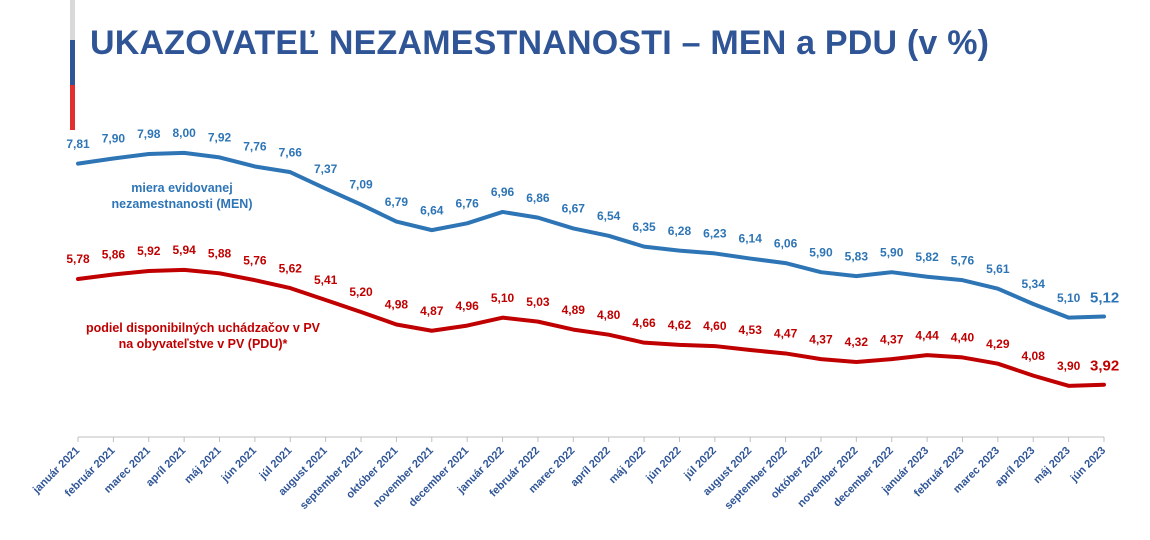 The width and height of the screenshot is (1150, 540). Describe the element at coordinates (786, 243) in the screenshot. I see `data-label: 6,06` at that location.